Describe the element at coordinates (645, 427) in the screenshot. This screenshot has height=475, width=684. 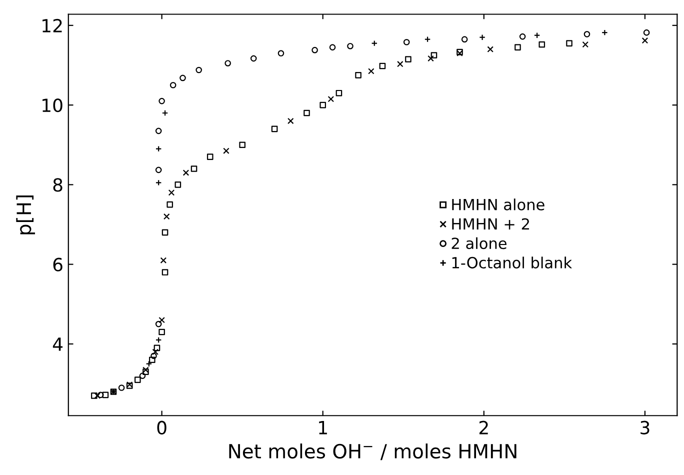
I see `x-tick-label: 3` at that location.